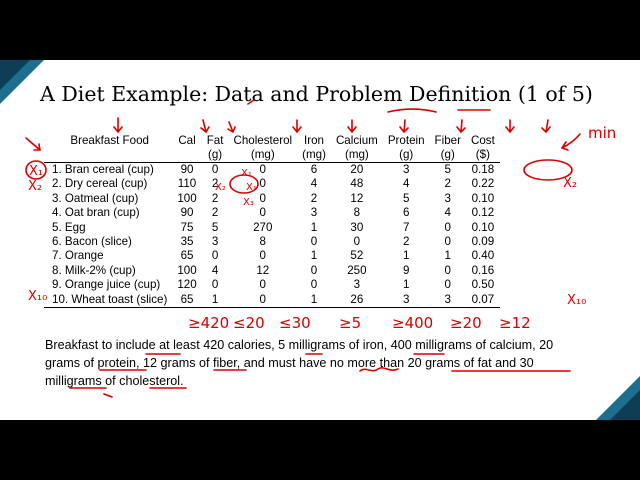 The width and height of the screenshot is (640, 480). I want to click on cell-cost: 0.18, so click(483, 169).